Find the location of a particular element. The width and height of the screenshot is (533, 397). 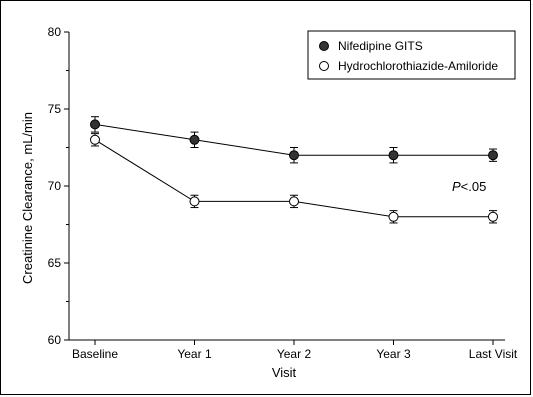

legend-label-hctz: Hydrochlorothiazide-Amiloride is located at coordinates (418, 66).